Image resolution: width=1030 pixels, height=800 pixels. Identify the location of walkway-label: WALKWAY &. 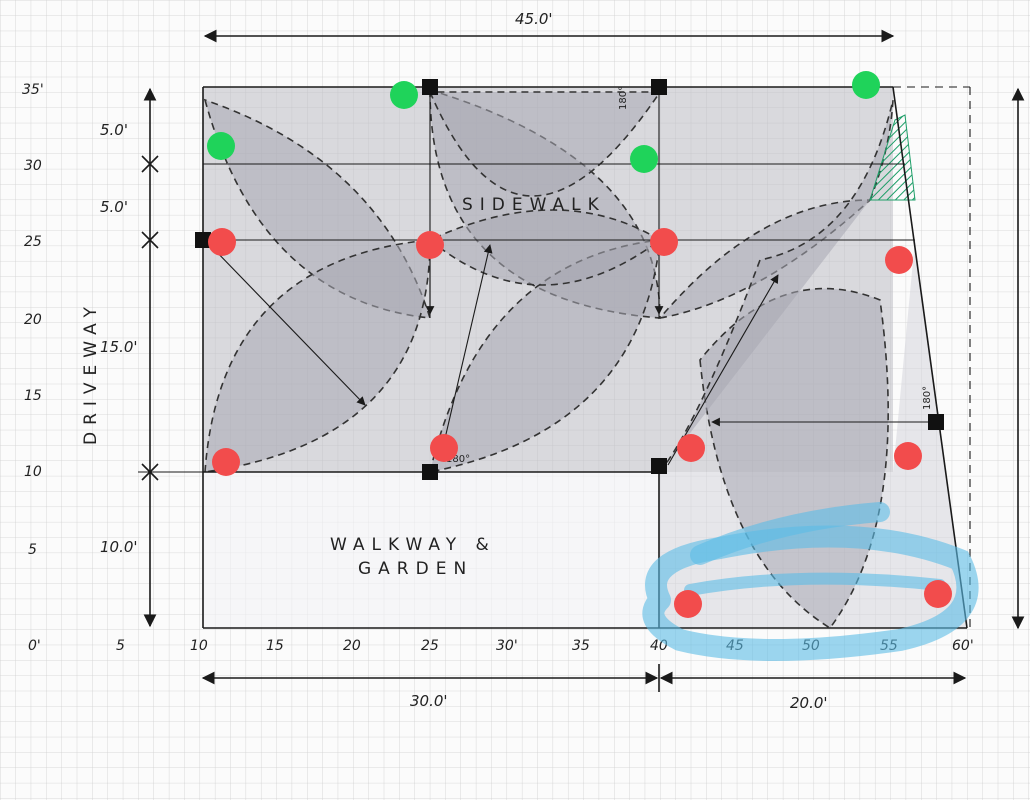
(413, 545).